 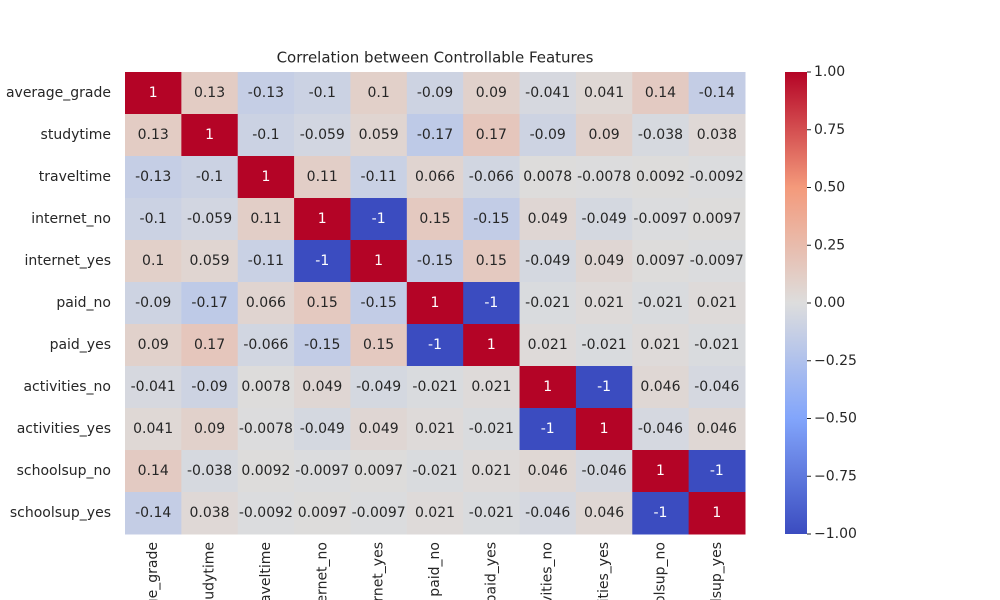 What do you see at coordinates (153, 471) in the screenshot?
I see `cell-label: 0.14` at bounding box center [153, 471].